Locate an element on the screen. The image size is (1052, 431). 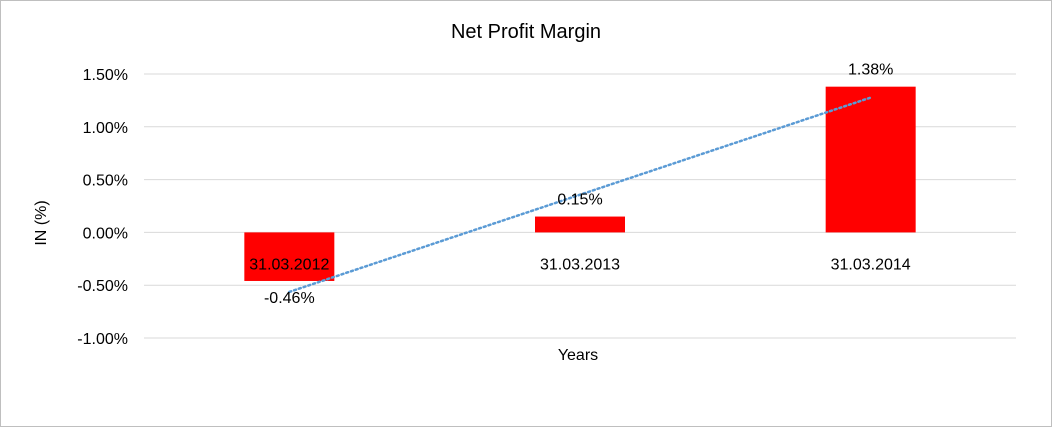
data-label: -0.46% is located at coordinates (289, 298).